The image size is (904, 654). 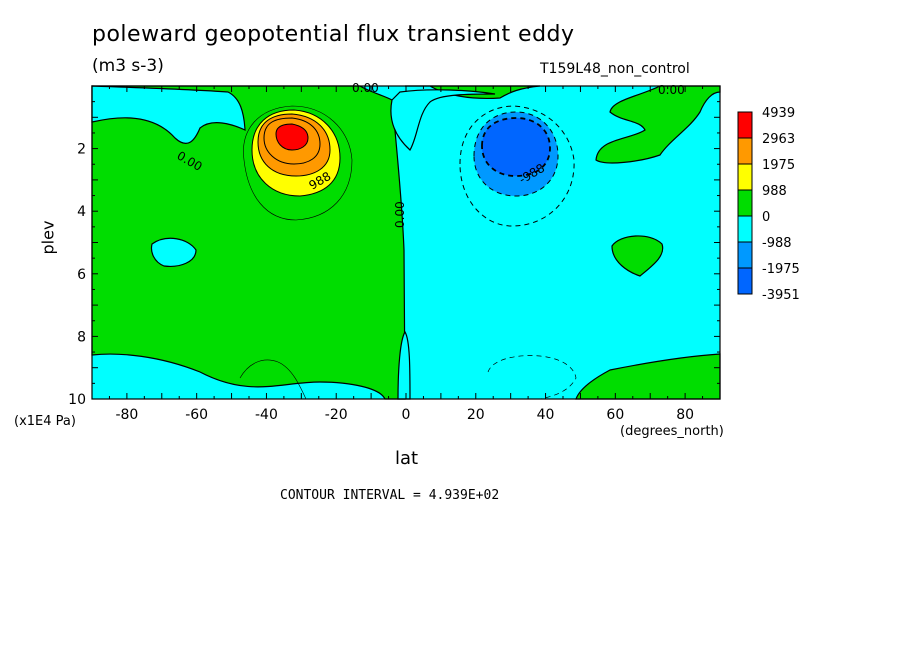 I want to click on x-tick-label: -60, so click(x=196, y=415).